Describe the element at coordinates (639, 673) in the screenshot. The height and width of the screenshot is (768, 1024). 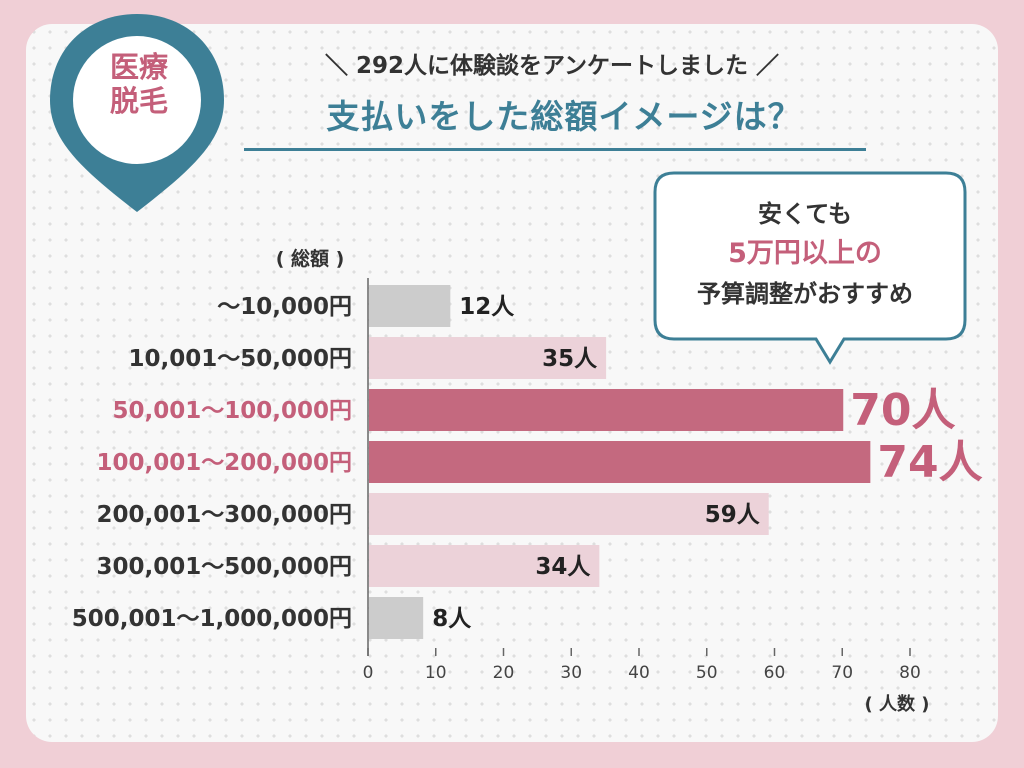
I see `x-tick-label: 40` at that location.